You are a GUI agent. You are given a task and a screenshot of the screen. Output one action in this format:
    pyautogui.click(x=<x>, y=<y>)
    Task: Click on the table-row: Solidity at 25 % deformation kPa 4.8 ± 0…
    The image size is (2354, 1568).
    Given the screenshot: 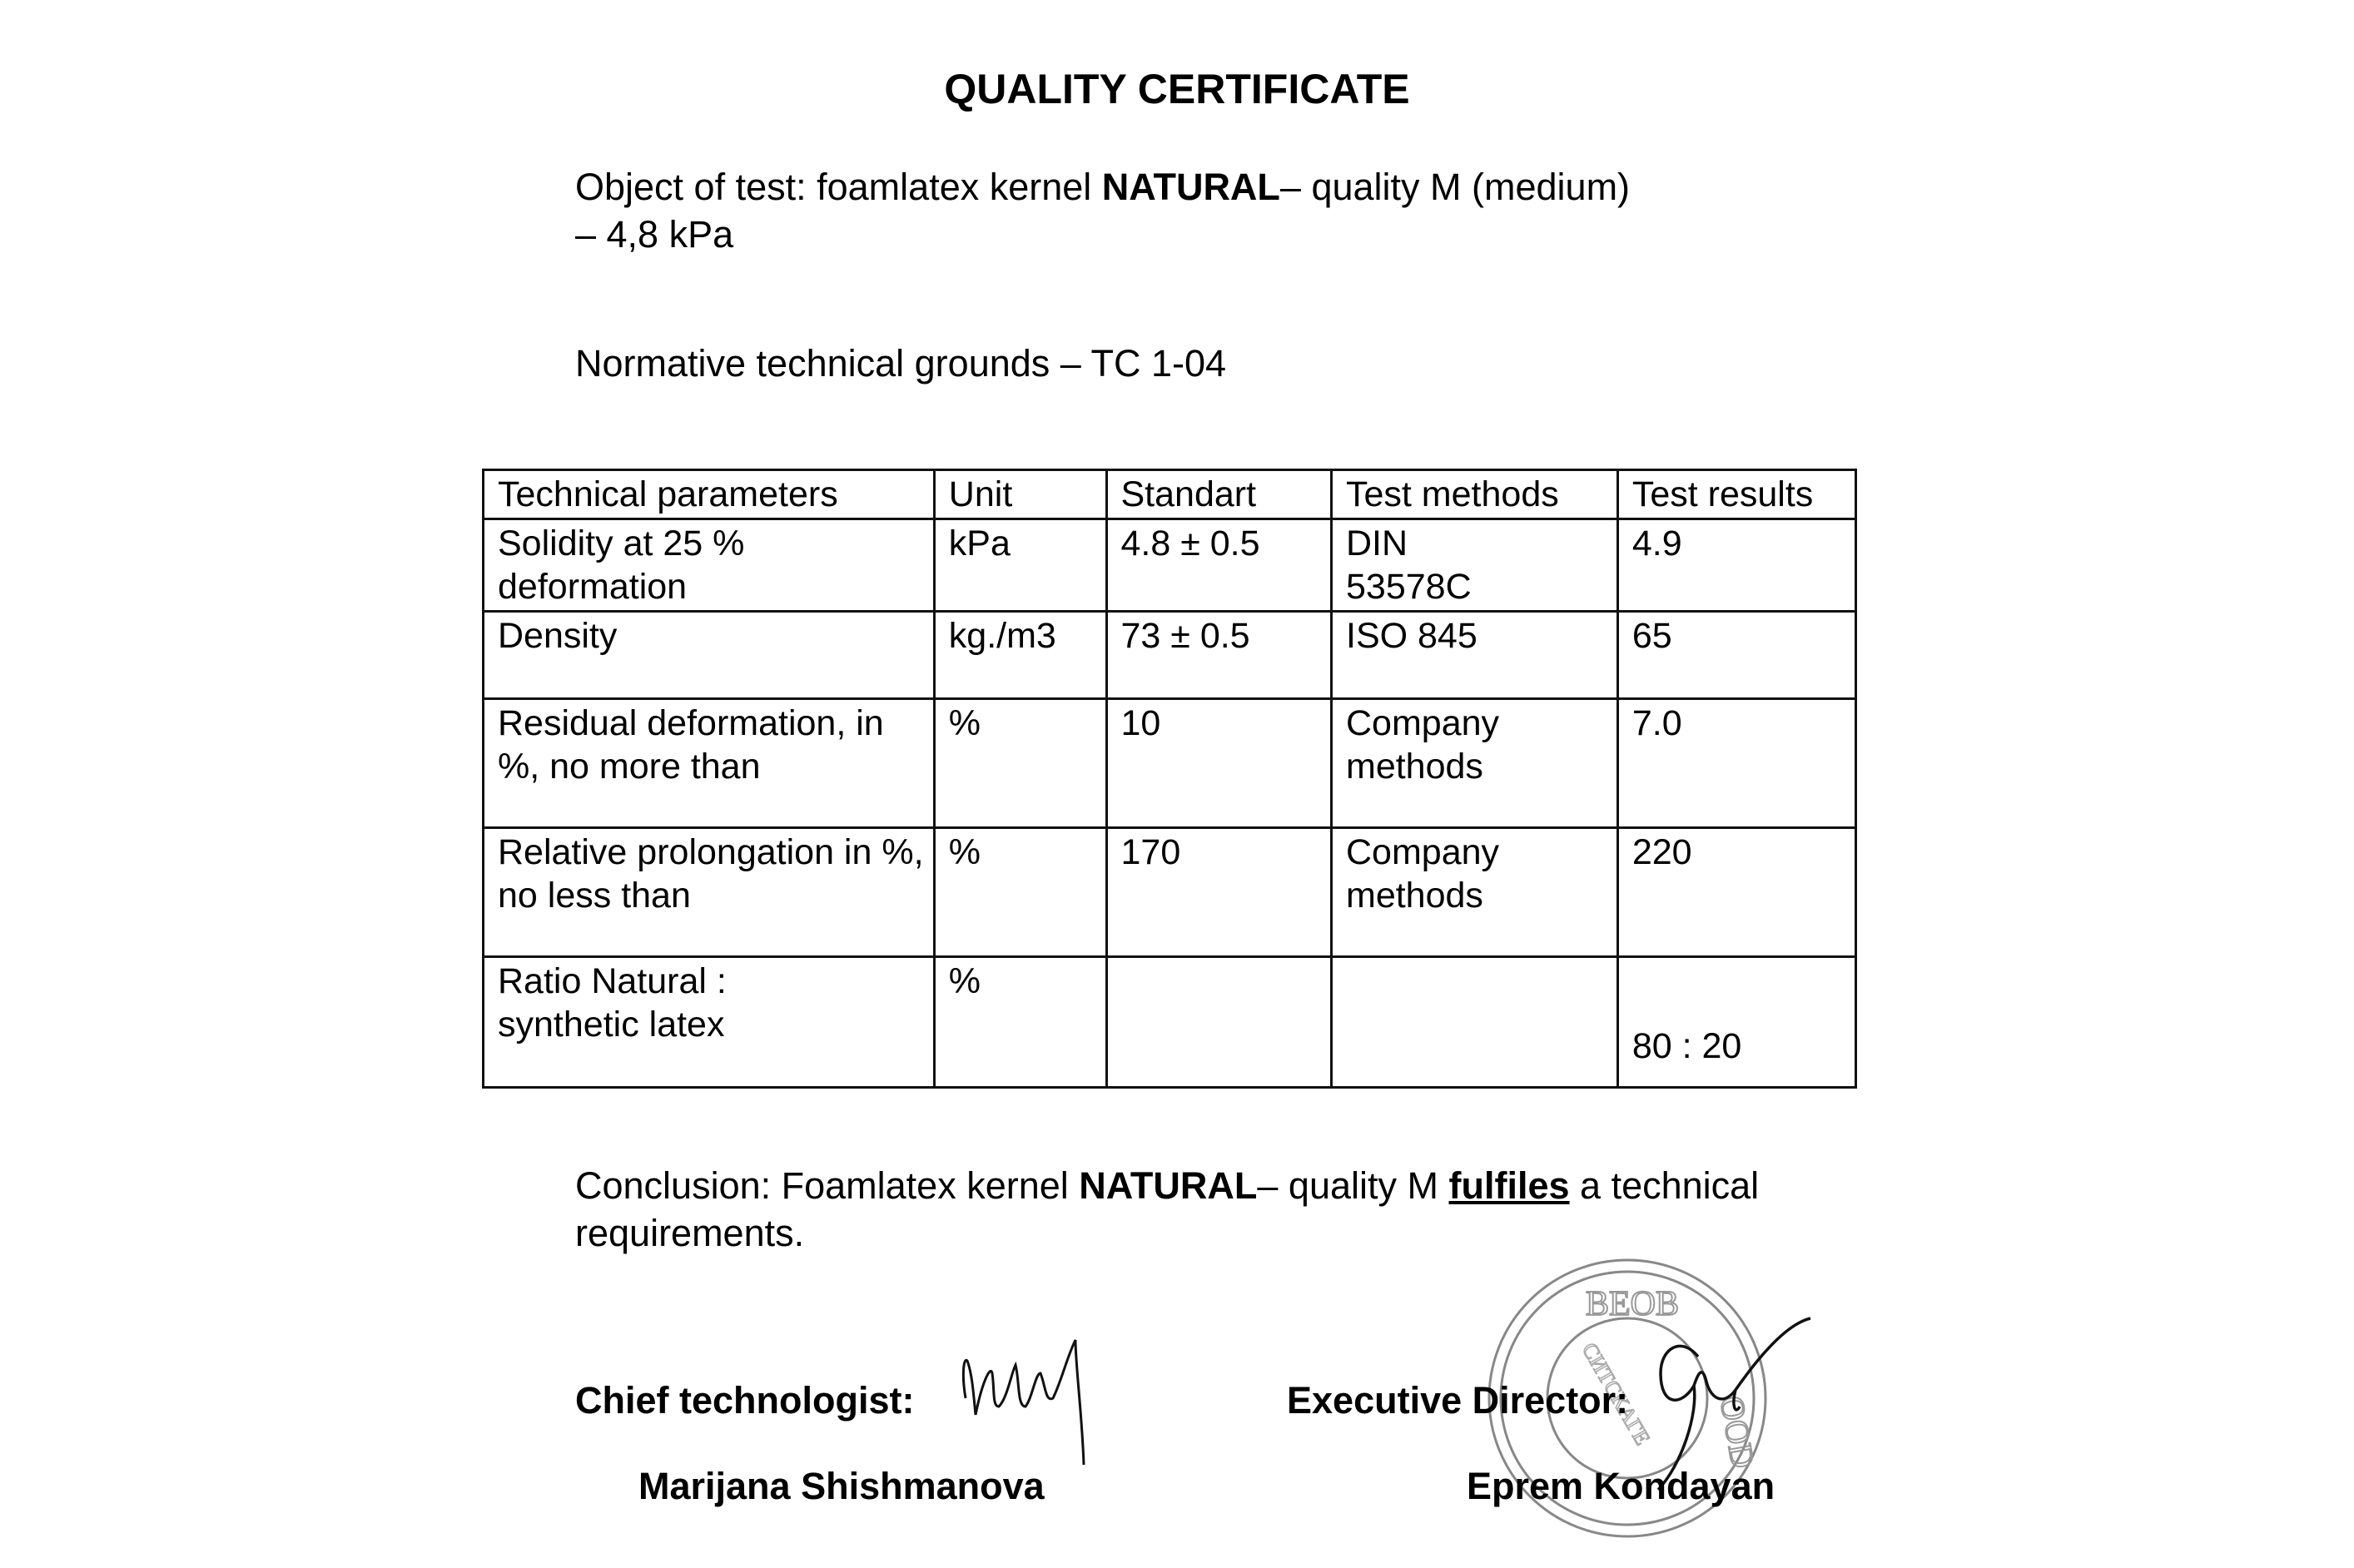 What is the action you would take?
    pyautogui.click(x=1170, y=565)
    